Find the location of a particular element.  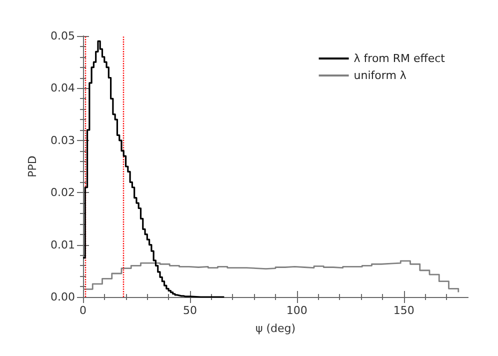

x-tick-label: 100 is located at coordinates (297, 310).